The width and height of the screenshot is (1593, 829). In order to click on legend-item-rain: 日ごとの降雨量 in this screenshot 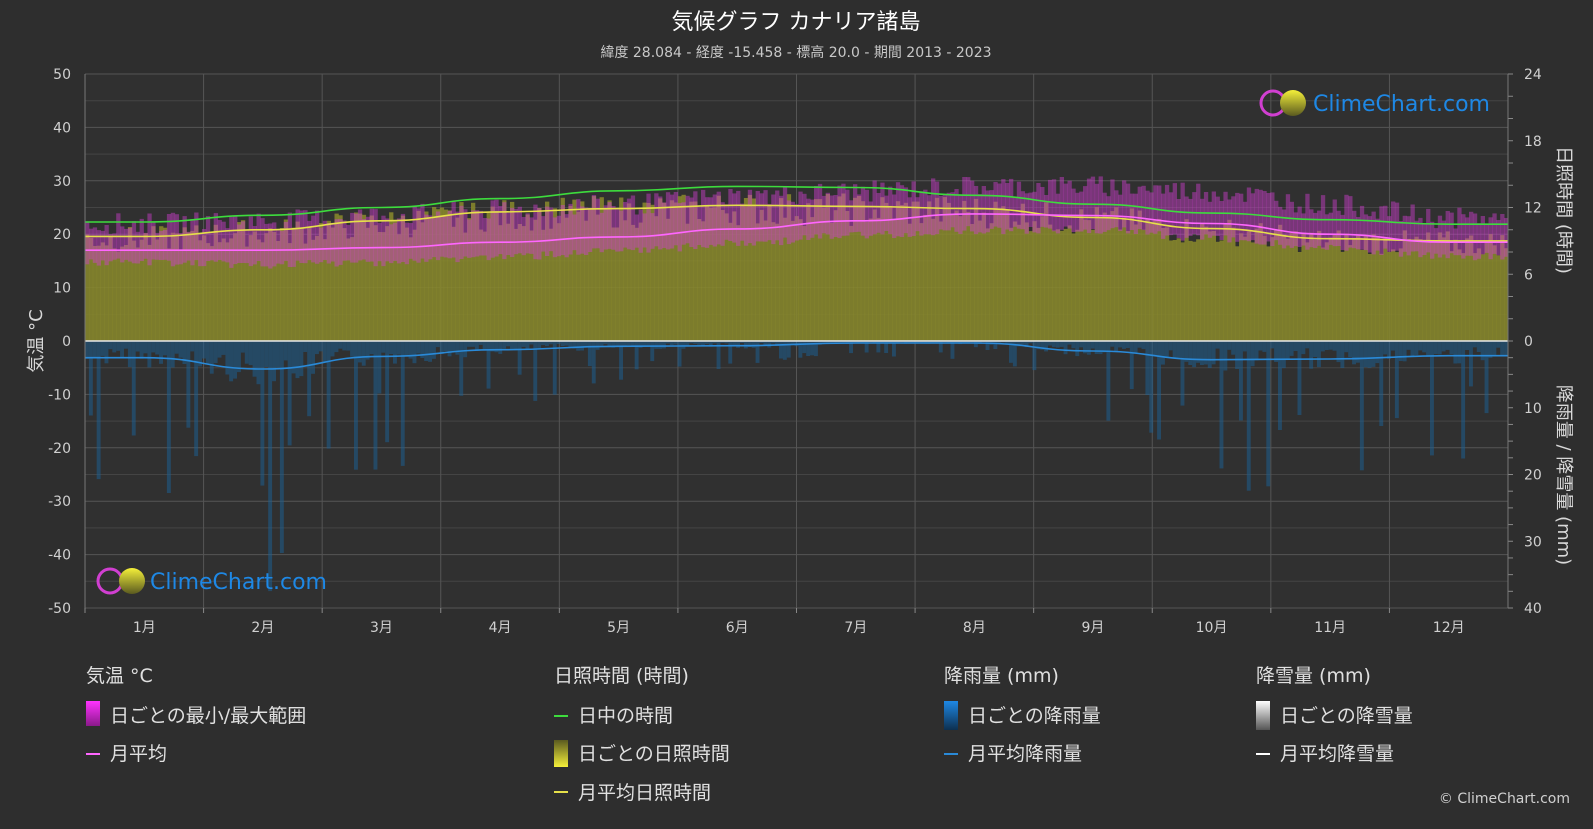, I will do `click(1034, 716)`.